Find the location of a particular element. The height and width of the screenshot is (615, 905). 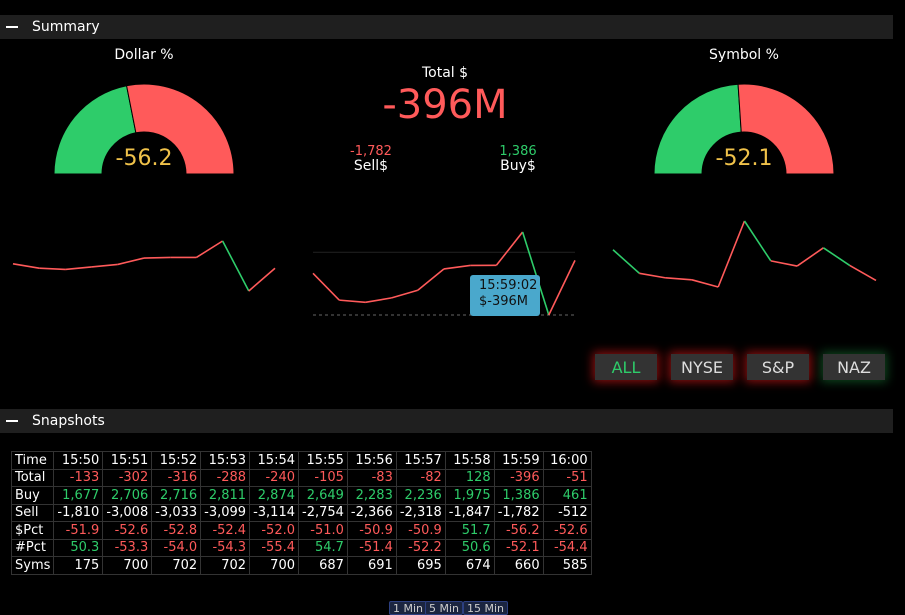

summary-header: Summary is located at coordinates (446, 27).